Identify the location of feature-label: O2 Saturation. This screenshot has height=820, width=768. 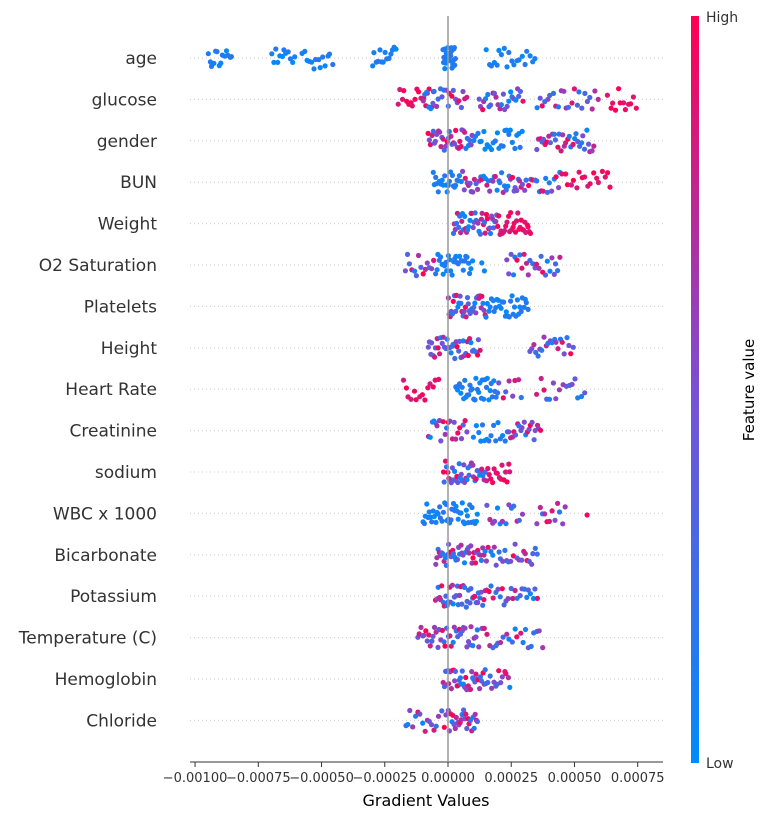
(98, 266).